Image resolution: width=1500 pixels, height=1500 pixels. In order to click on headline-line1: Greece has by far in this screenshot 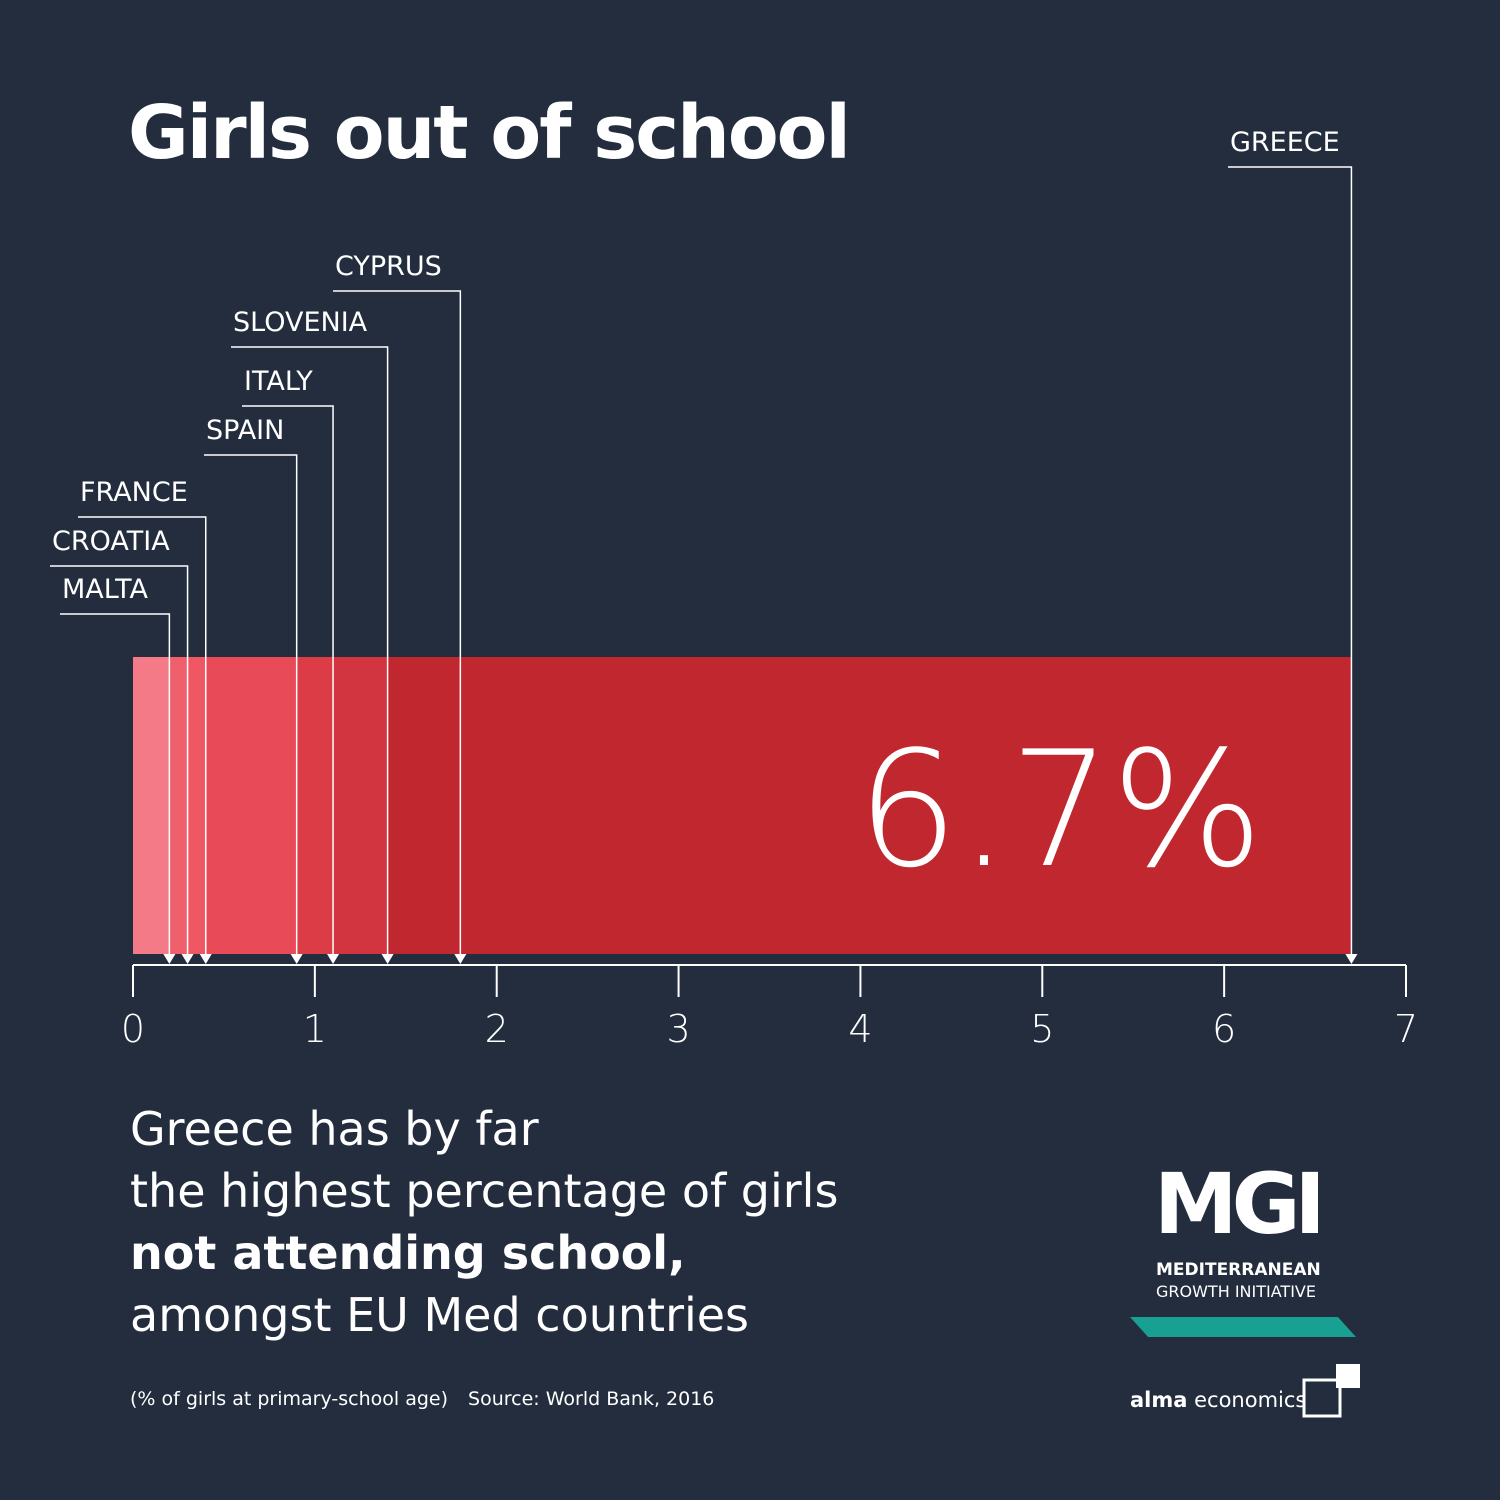, I will do `click(334, 1129)`.